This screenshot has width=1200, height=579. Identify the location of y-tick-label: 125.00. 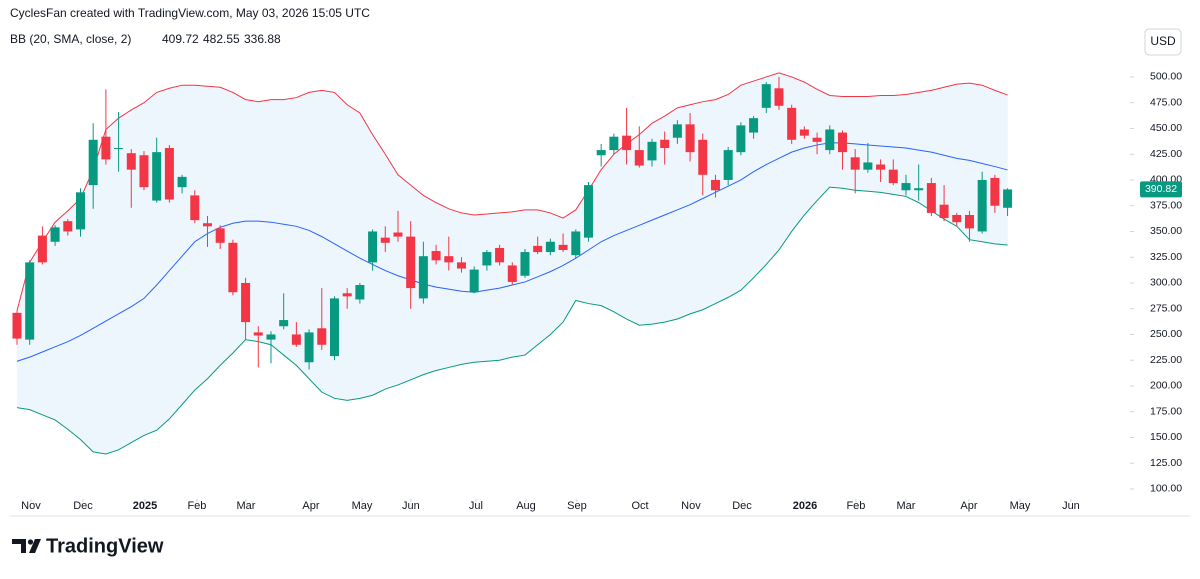
(1166, 463).